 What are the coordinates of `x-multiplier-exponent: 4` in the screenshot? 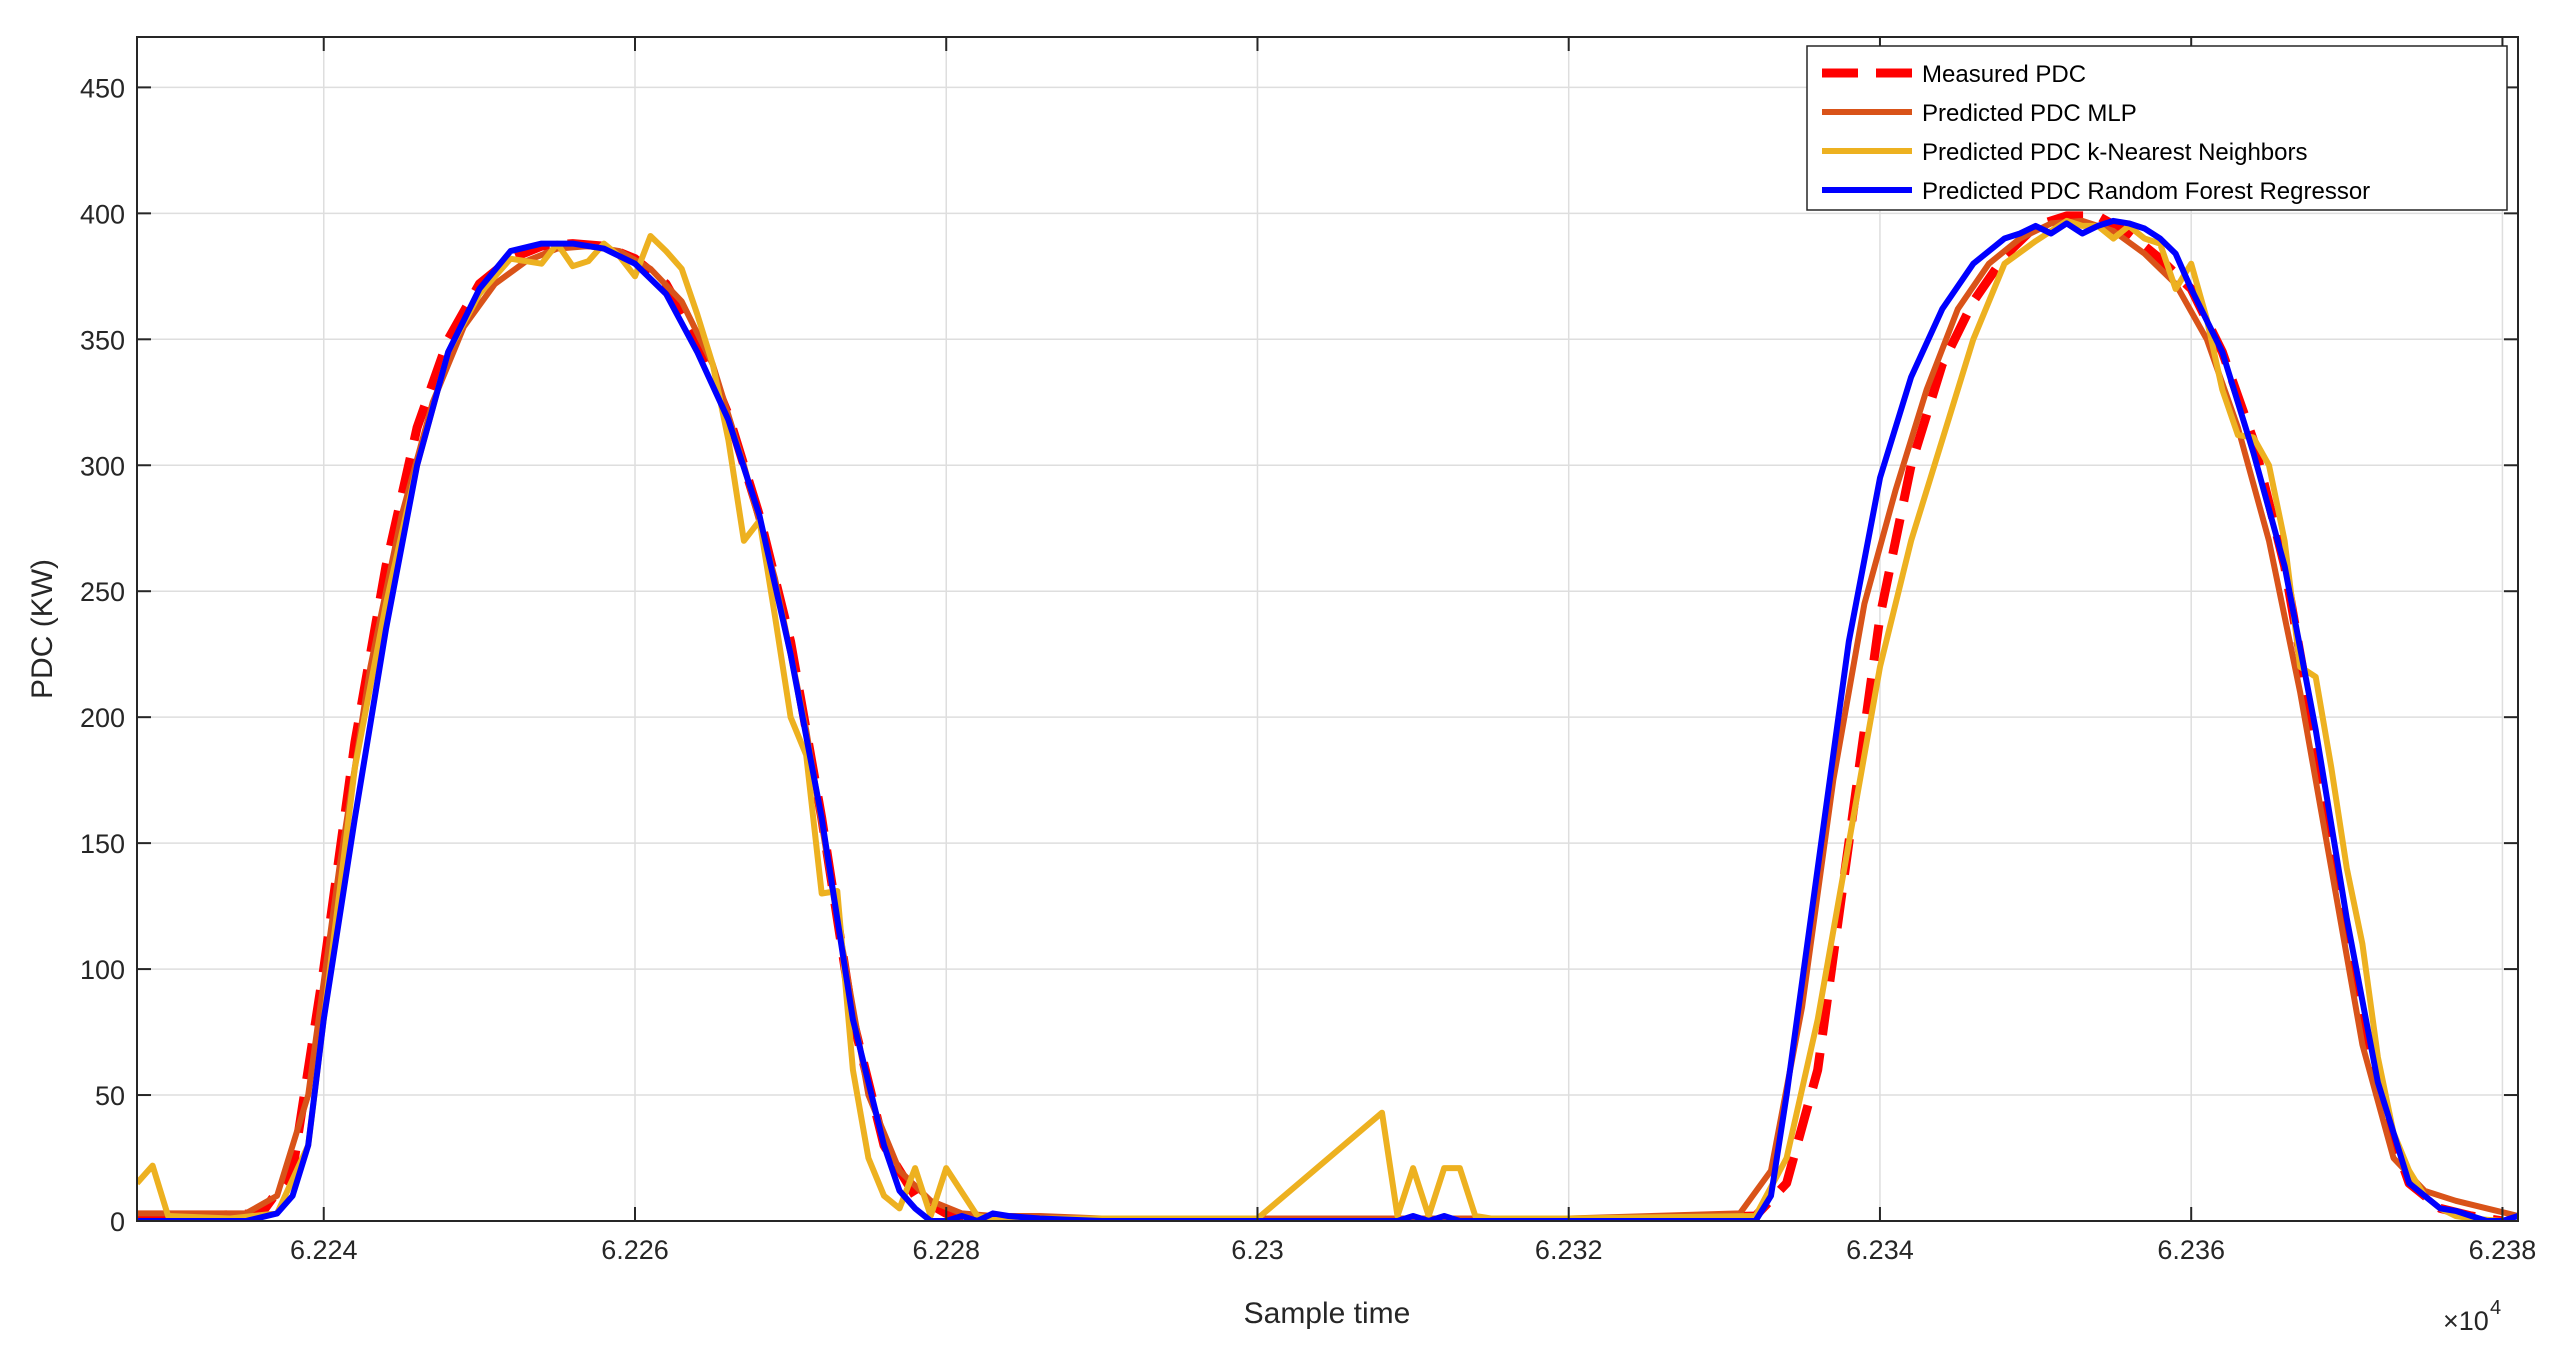 It's located at (2495, 1308).